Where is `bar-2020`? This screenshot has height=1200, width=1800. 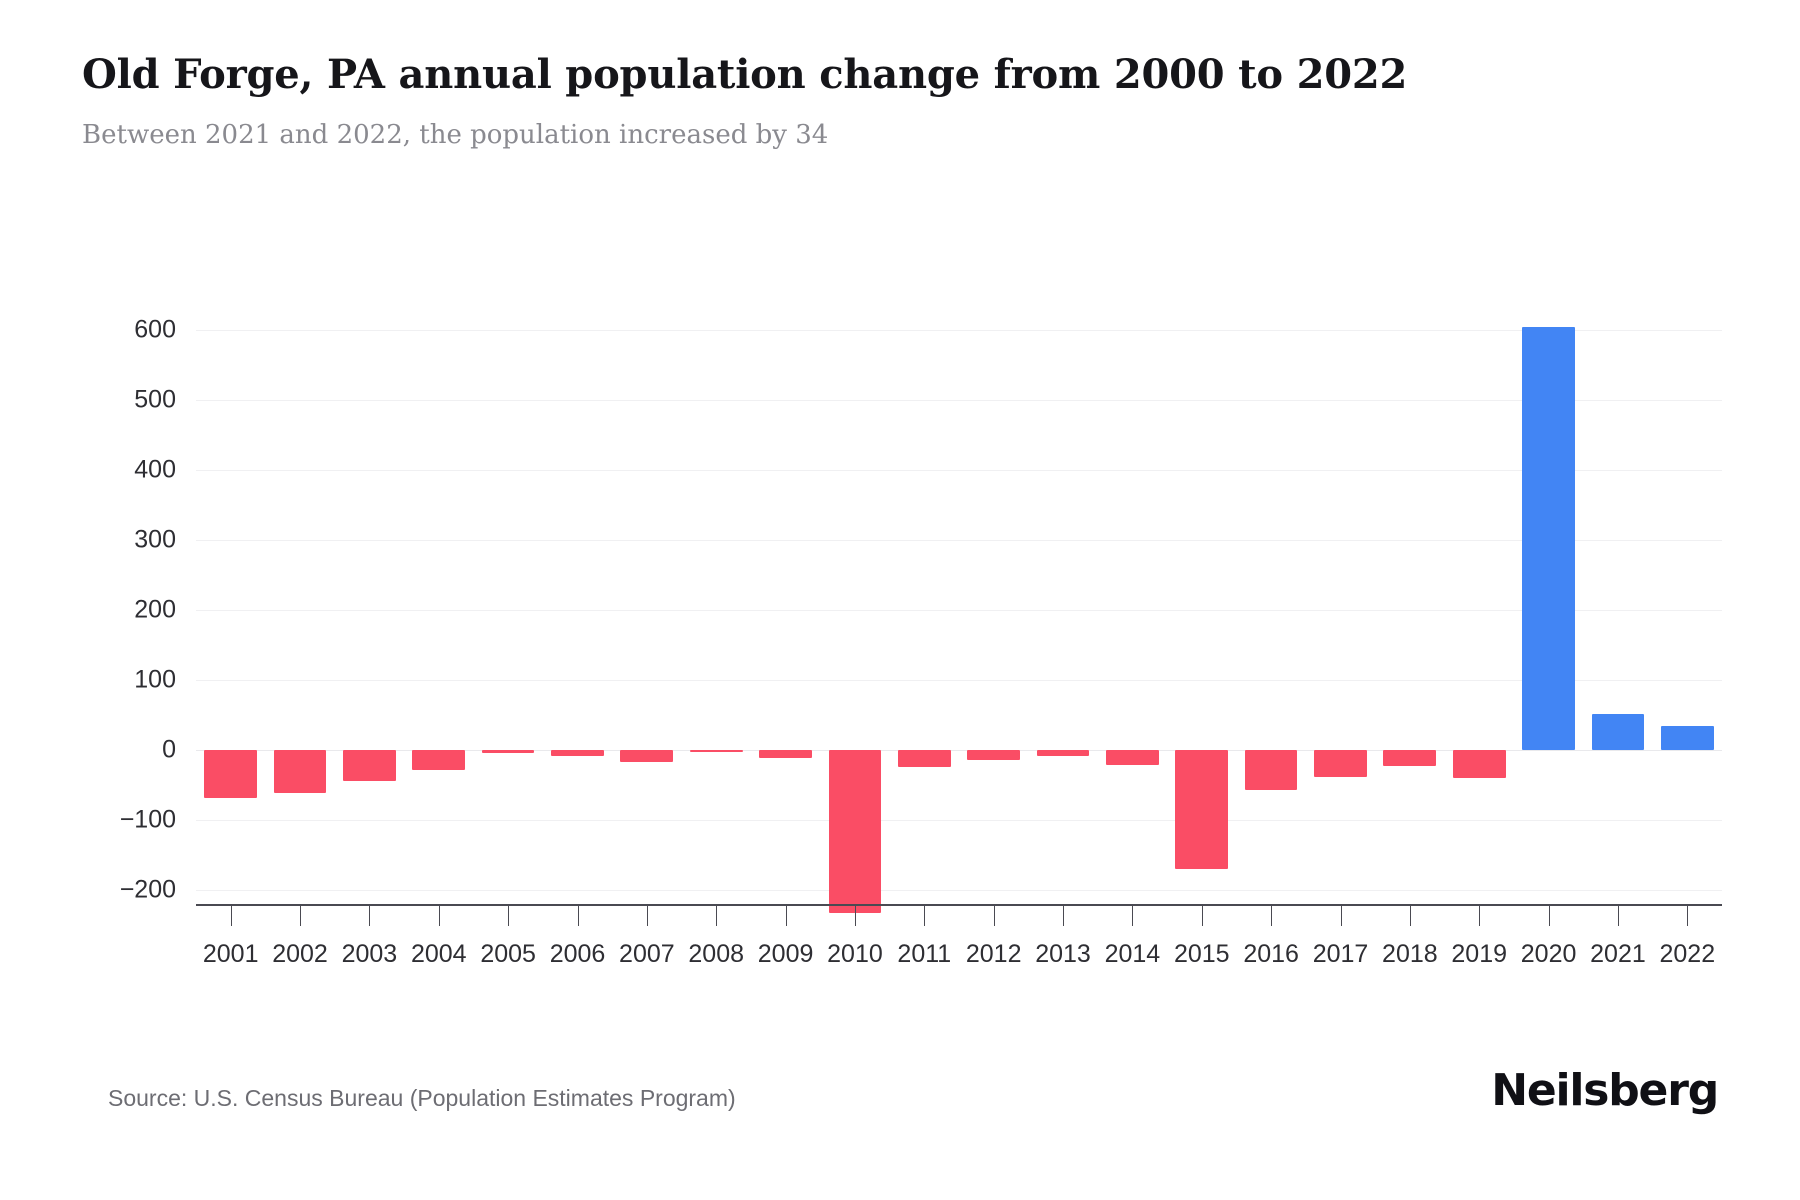 bar-2020 is located at coordinates (1548, 538).